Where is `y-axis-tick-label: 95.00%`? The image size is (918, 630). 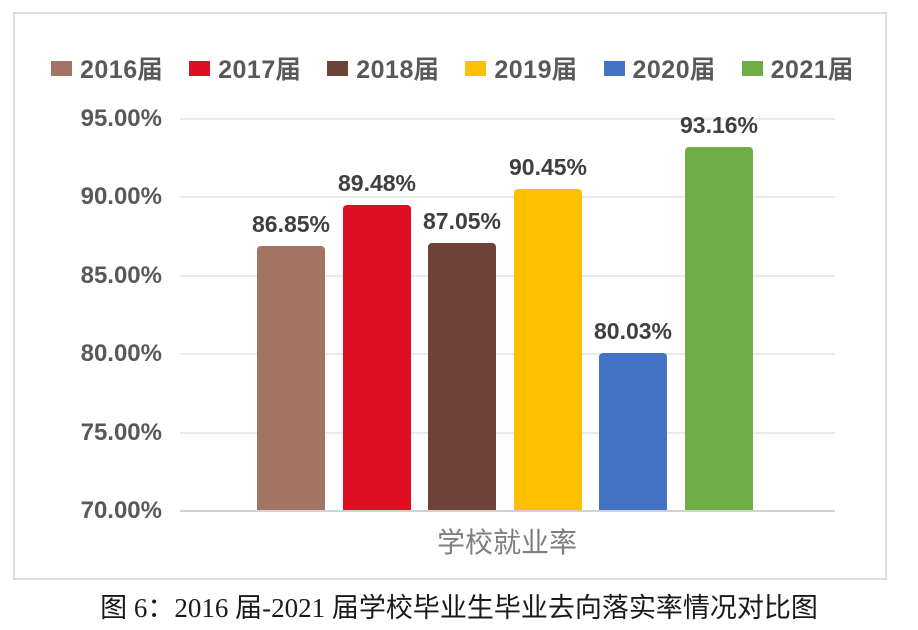
y-axis-tick-label: 95.00% is located at coordinates (121, 118).